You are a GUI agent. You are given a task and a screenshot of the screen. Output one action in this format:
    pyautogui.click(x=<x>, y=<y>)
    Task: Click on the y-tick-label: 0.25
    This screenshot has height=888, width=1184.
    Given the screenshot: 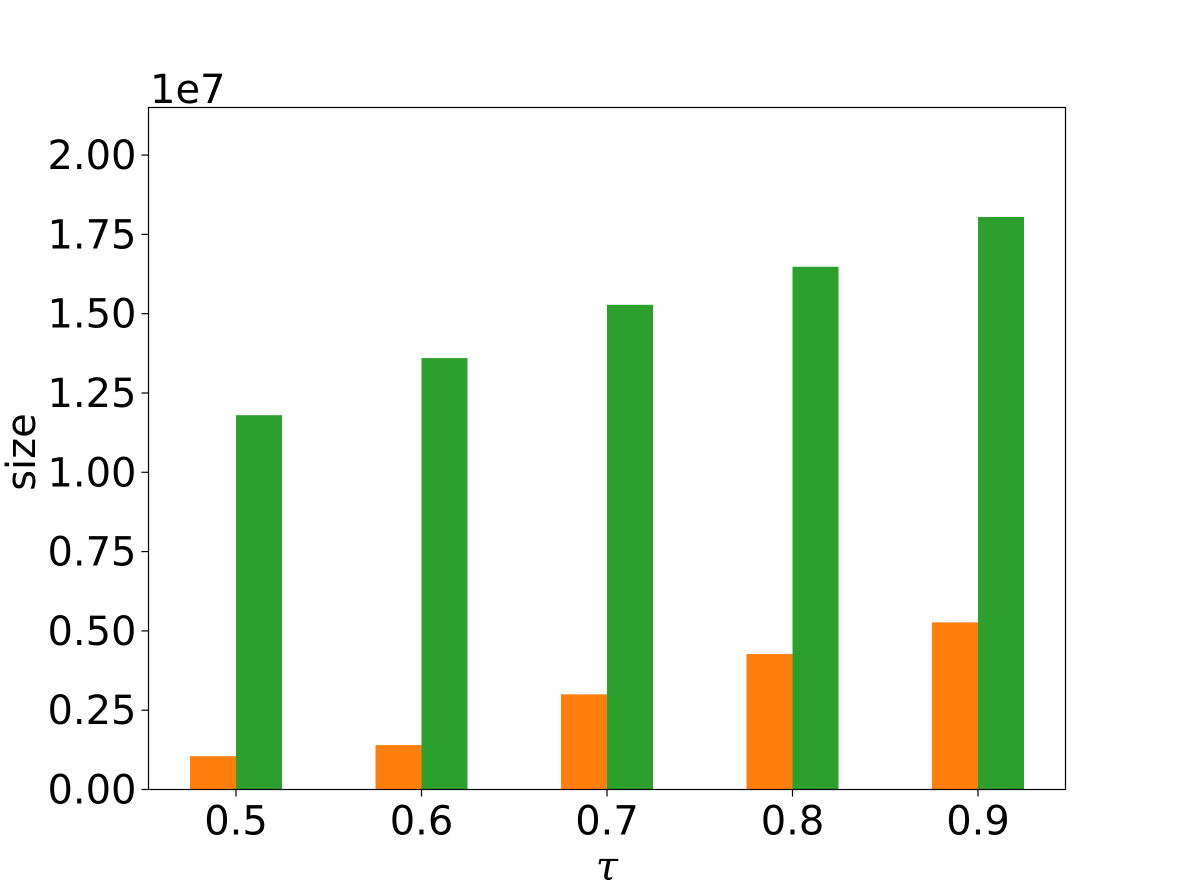 What is the action you would take?
    pyautogui.click(x=91, y=711)
    